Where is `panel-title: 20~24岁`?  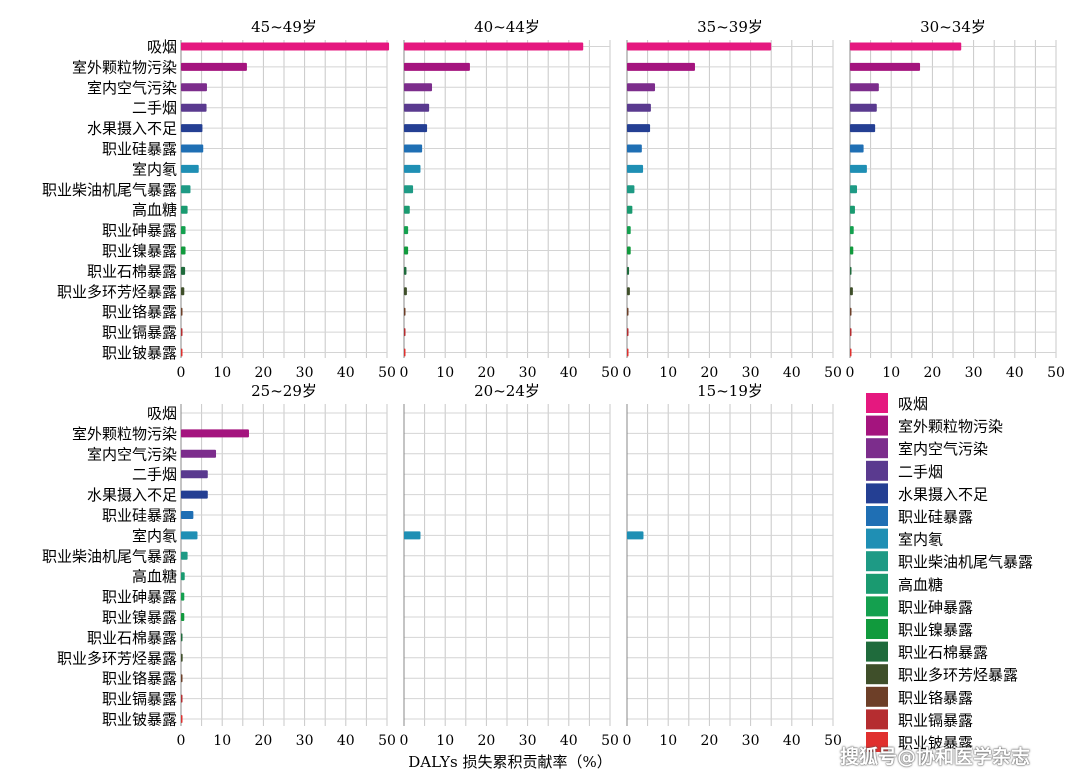
panel-title: 20~24岁 is located at coordinates (507, 391).